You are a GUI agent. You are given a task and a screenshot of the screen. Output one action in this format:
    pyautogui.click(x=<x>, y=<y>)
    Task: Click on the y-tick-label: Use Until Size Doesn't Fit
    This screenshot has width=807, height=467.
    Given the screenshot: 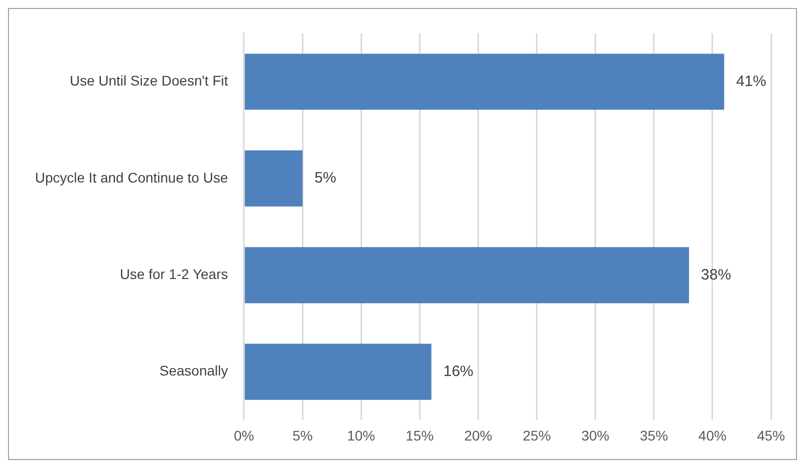 What is the action you would take?
    pyautogui.click(x=149, y=80)
    